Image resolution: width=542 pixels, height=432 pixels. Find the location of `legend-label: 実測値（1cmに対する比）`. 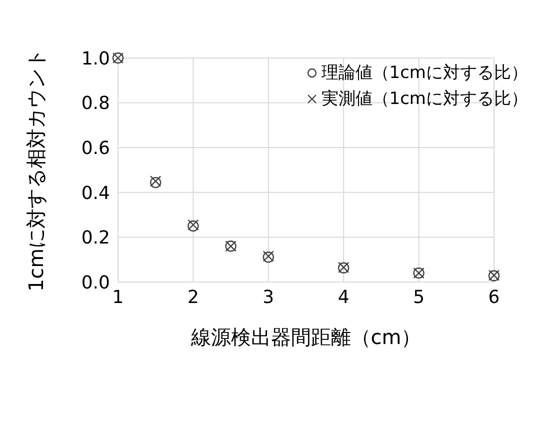

legend-label: 実測値（1cmに対する比） is located at coordinates (424, 99).